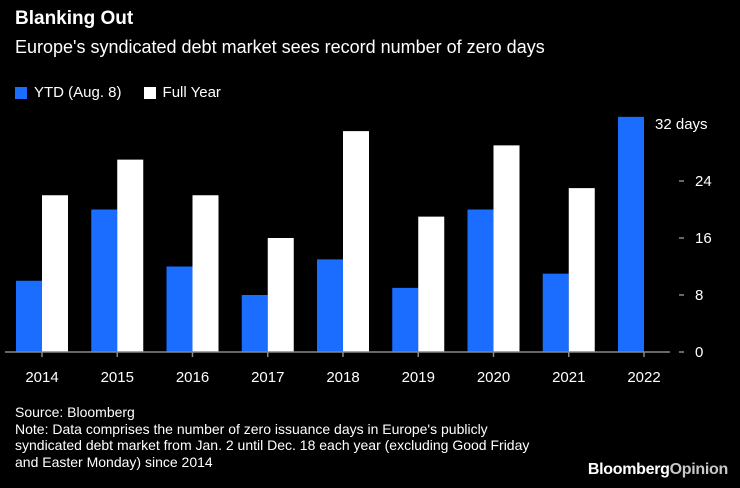 The height and width of the screenshot is (488, 740). Describe the element at coordinates (130, 255) in the screenshot. I see `bar-full-year-2015` at that location.